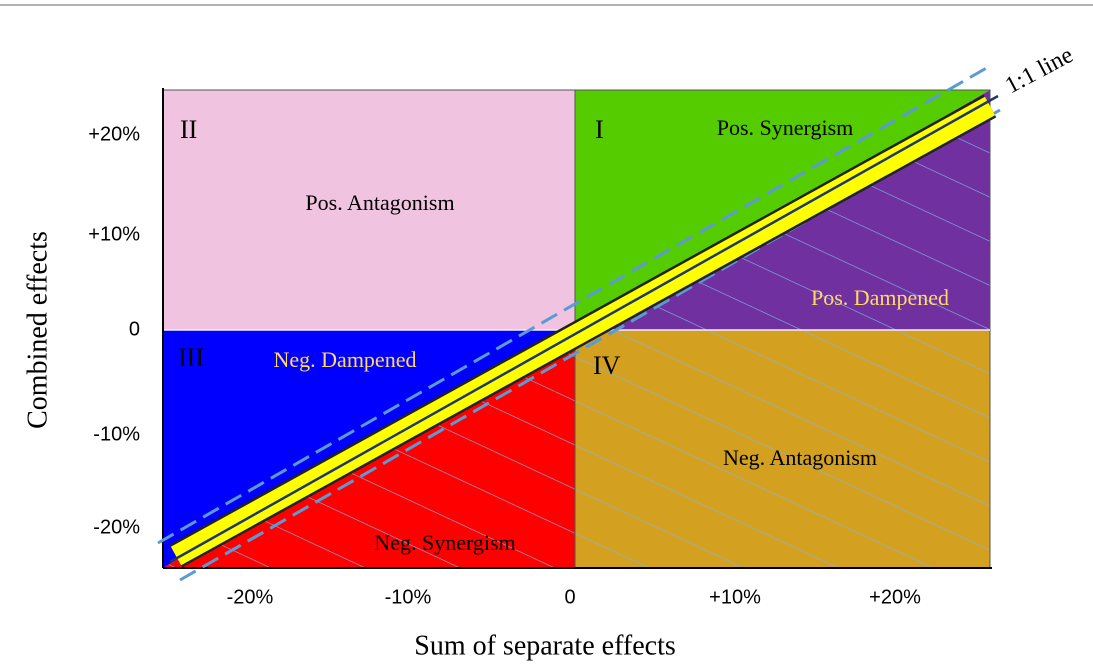 The image size is (1093, 664). Describe the element at coordinates (735, 597) in the screenshot. I see `x-tick-label: +10%` at that location.